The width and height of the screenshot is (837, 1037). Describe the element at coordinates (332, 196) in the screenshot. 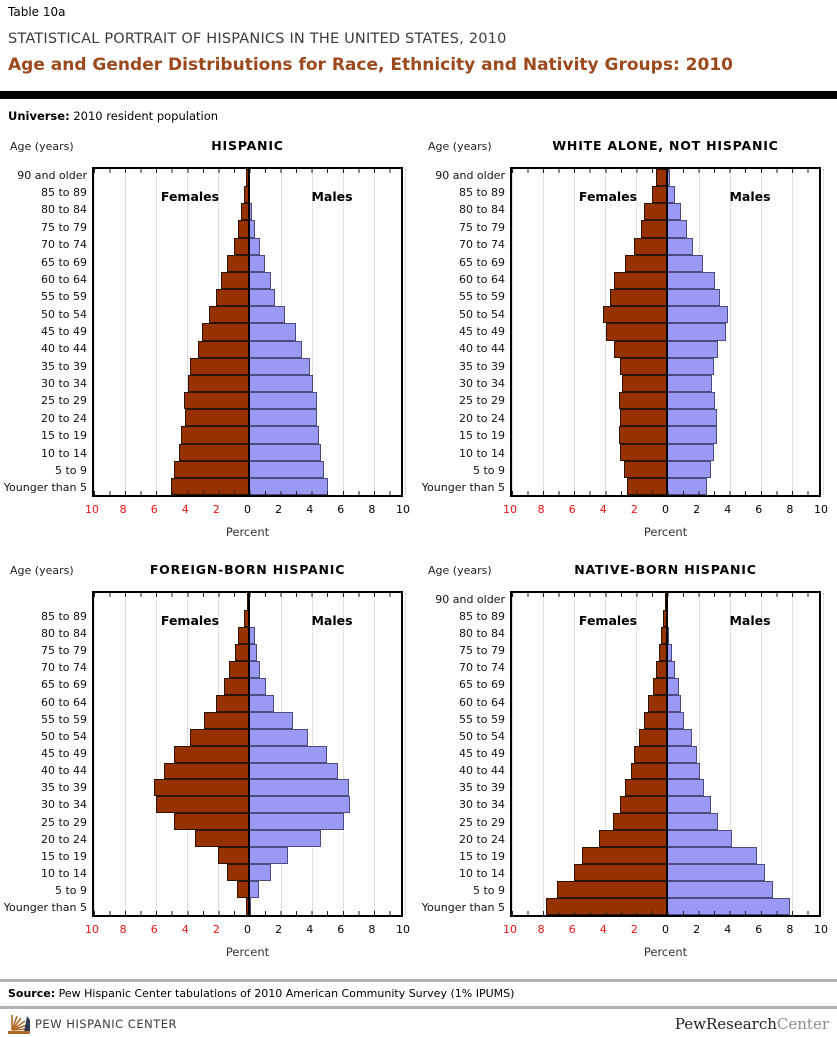

I see `males-label: Males` at that location.